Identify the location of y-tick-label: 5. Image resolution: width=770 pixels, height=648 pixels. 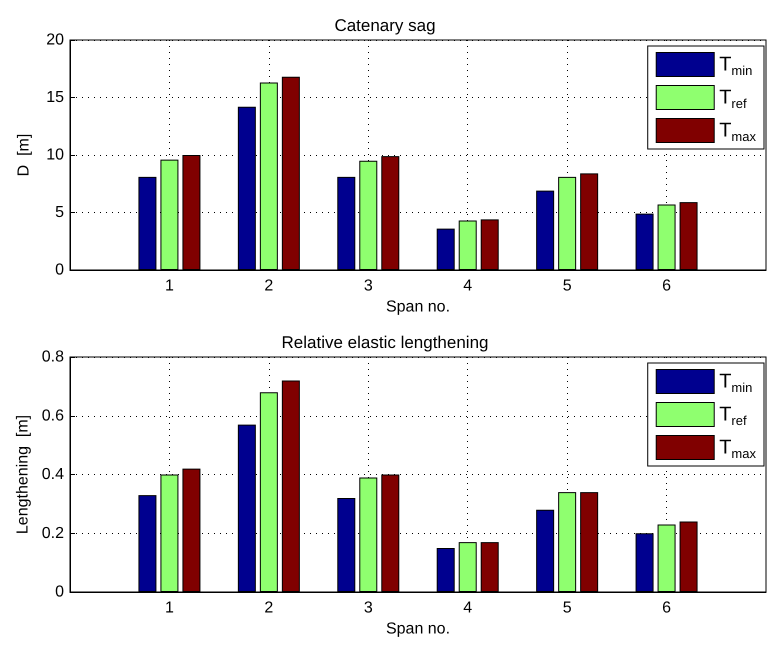
(59, 212).